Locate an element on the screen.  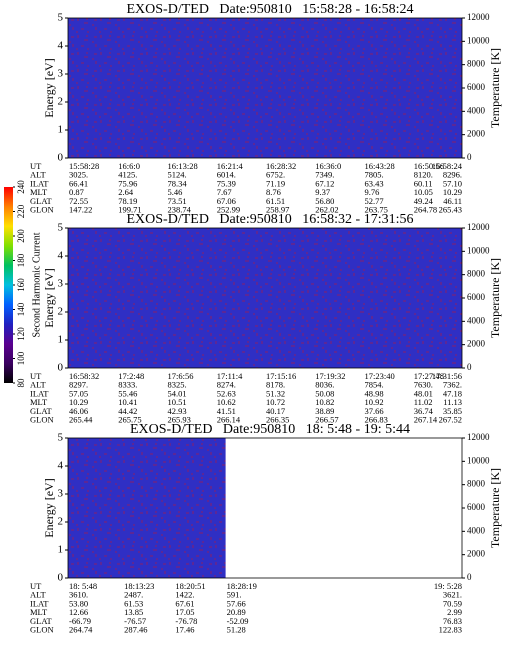
ephemeris-value: 16:43:28 is located at coordinates (380, 166).